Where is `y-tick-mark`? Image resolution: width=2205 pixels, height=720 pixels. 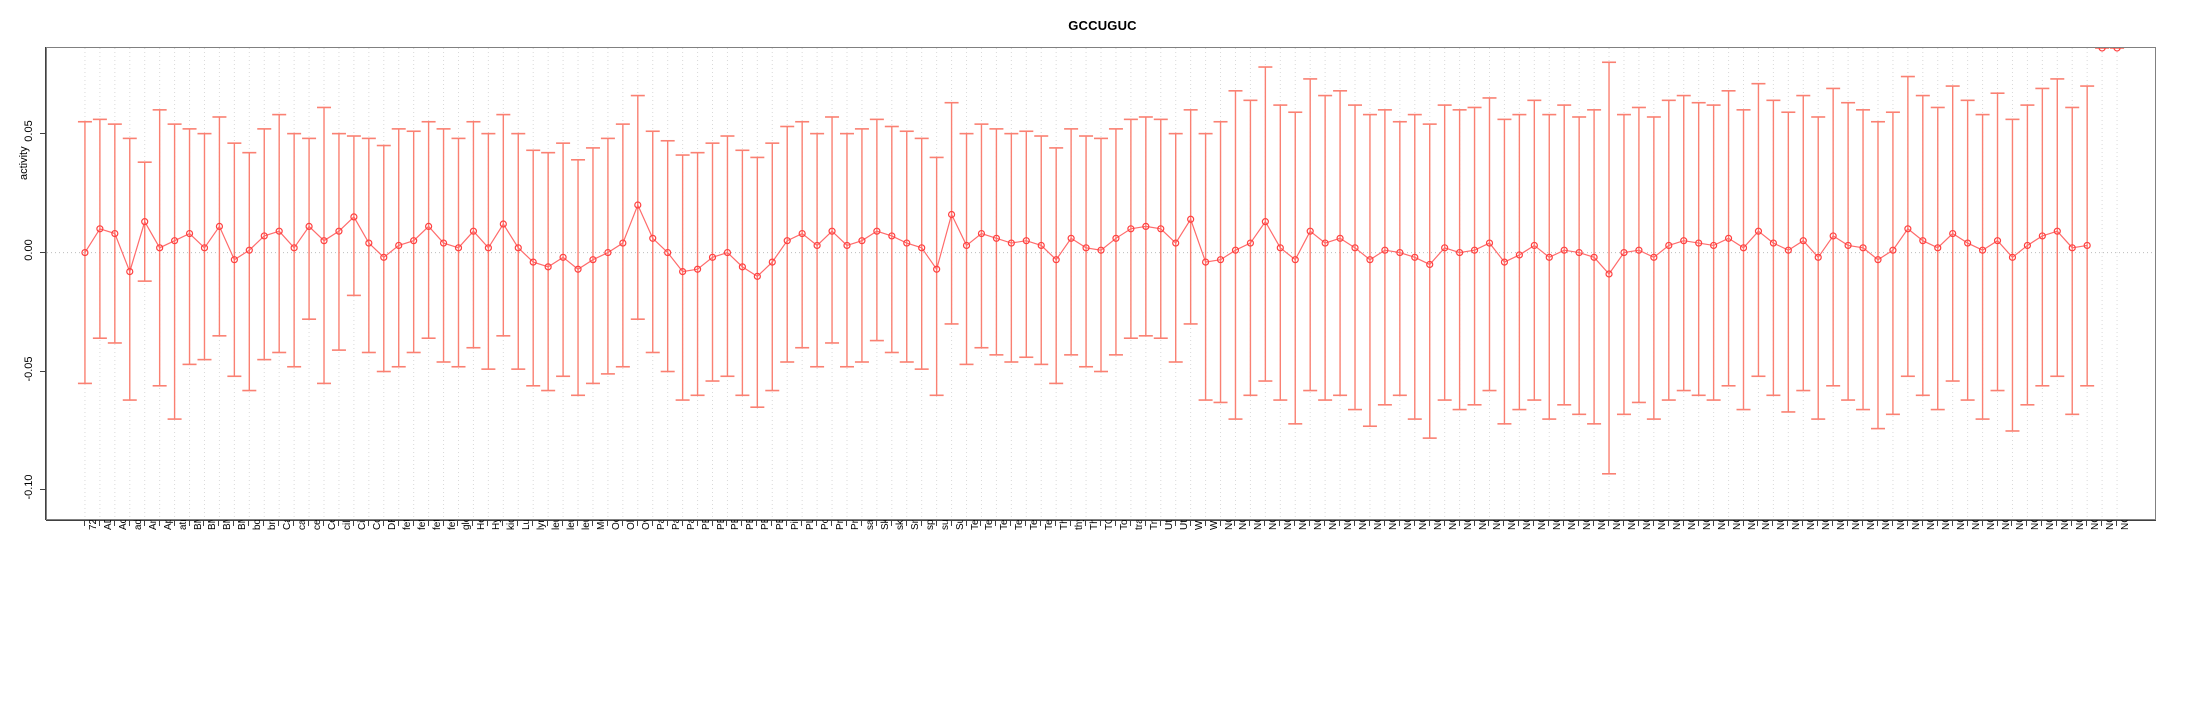 y-tick-mark is located at coordinates (43, 490).